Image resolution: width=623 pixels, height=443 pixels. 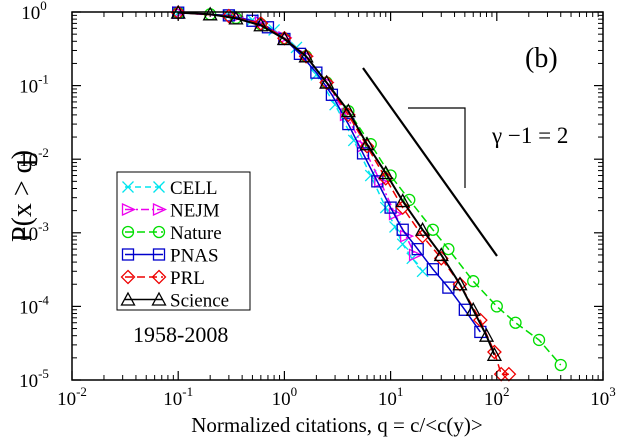 I want to click on legend-label-nature: Nature, so click(x=196, y=233).